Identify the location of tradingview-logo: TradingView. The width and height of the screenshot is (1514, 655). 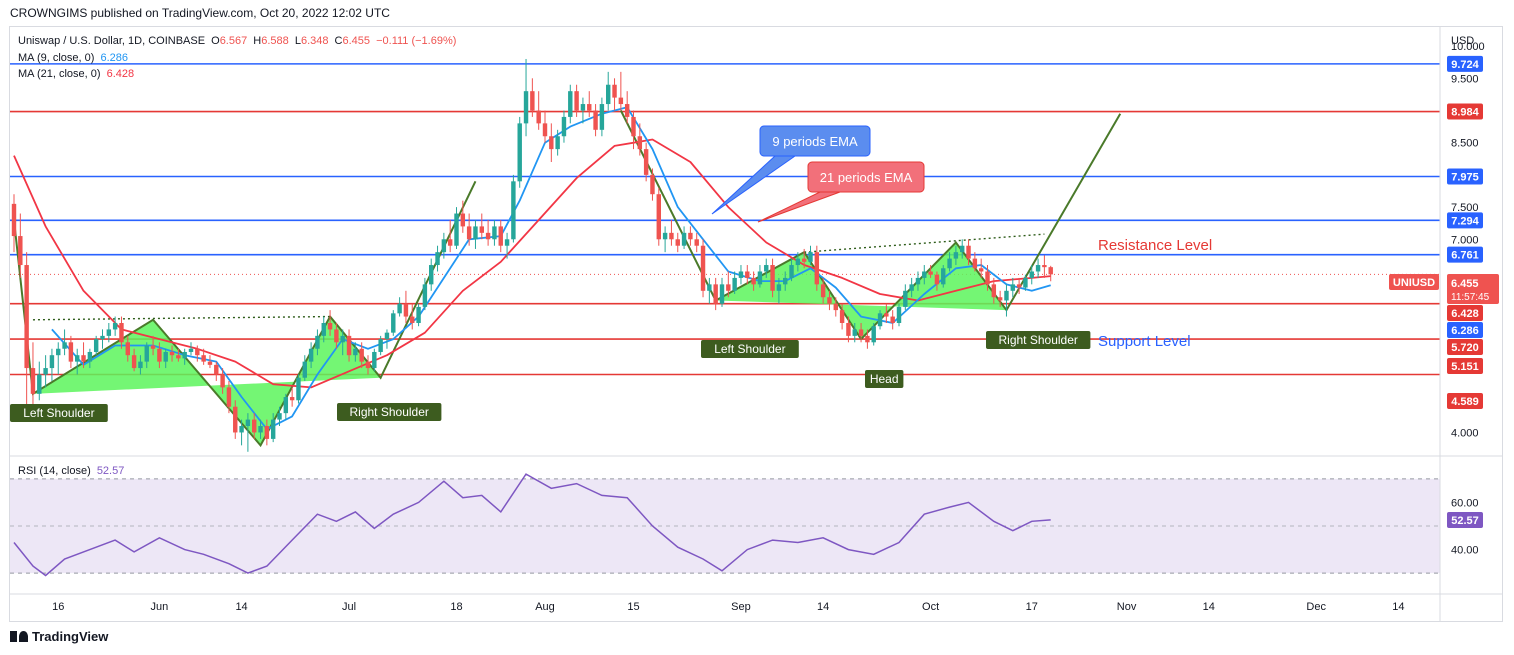
(59, 636).